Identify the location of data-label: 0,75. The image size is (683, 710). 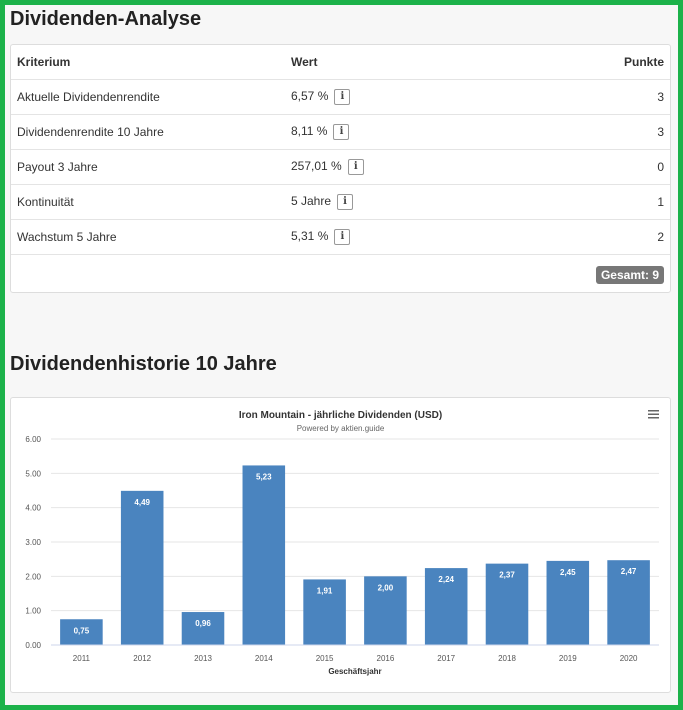
(82, 630).